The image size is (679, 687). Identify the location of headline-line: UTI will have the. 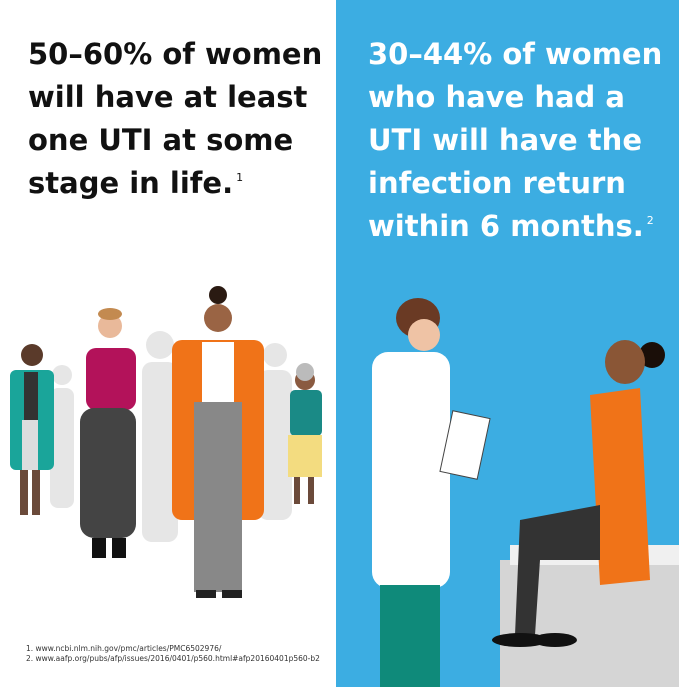
(505, 140).